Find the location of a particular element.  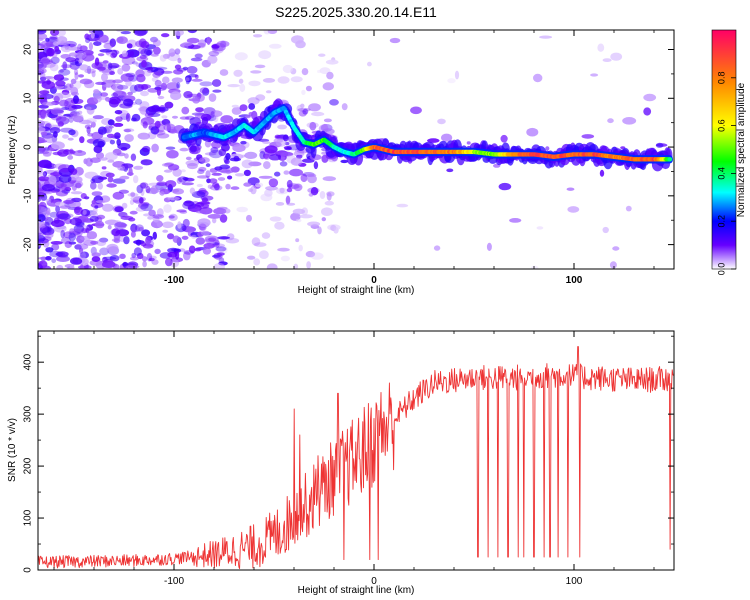

y-tick-label: 100 is located at coordinates (28, 517).